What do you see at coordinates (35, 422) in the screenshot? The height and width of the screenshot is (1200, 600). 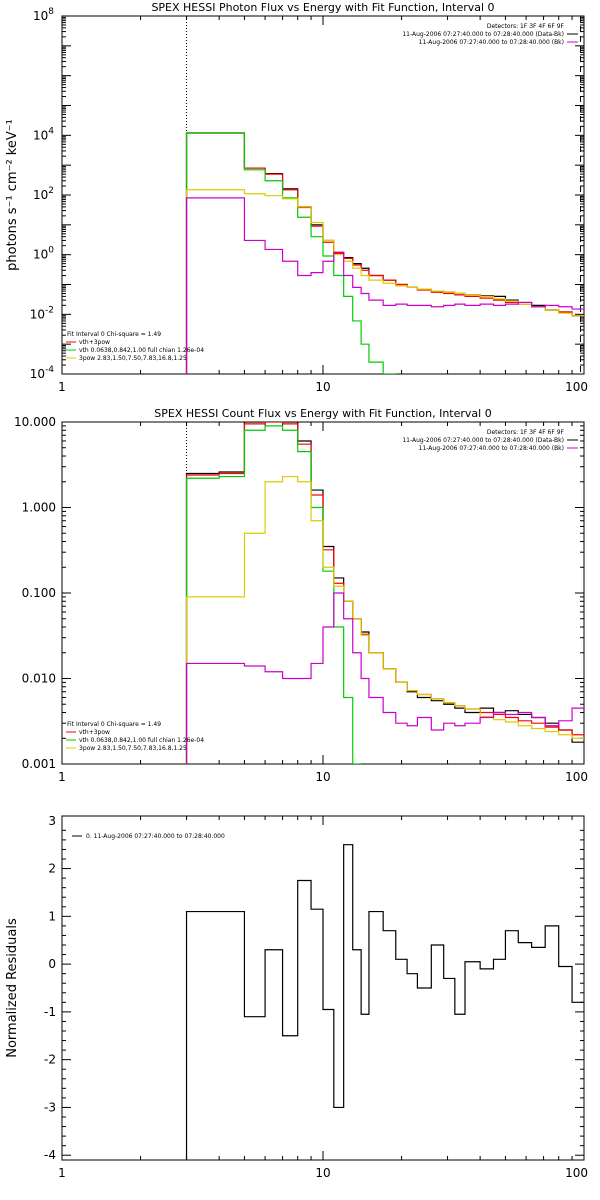 I see `y-tick-label: 10.000` at bounding box center [35, 422].